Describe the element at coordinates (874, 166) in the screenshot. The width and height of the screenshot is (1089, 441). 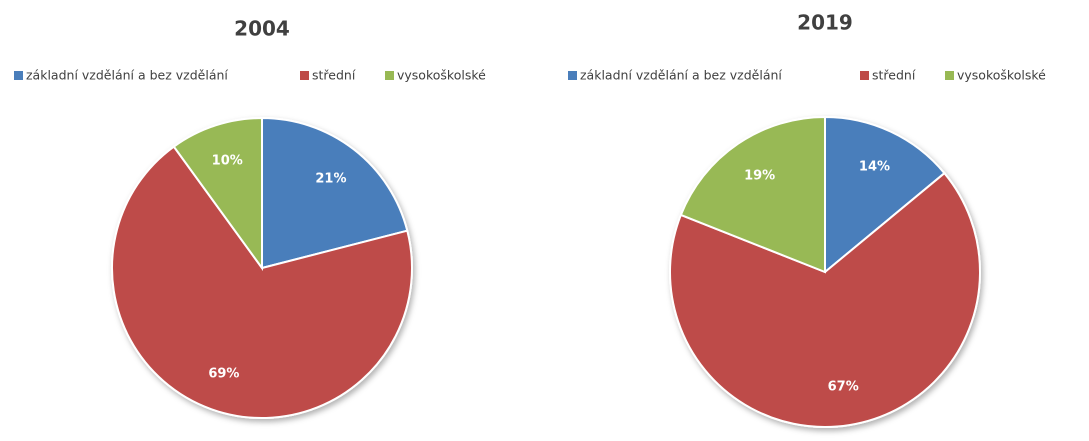
I see `data-label: 14%` at that location.